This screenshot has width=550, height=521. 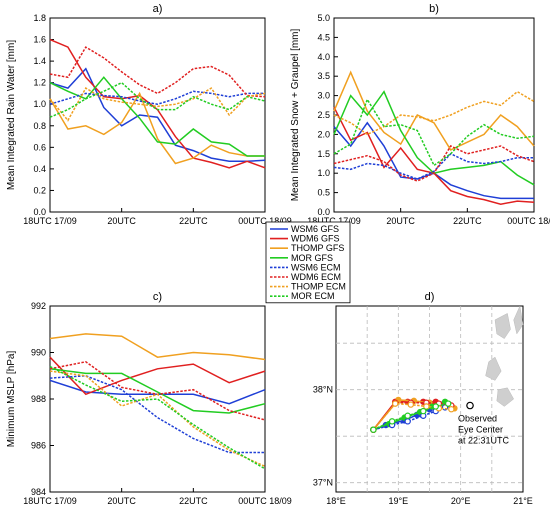 I want to click on y-tick-label: 1.5, so click(x=323, y=154).